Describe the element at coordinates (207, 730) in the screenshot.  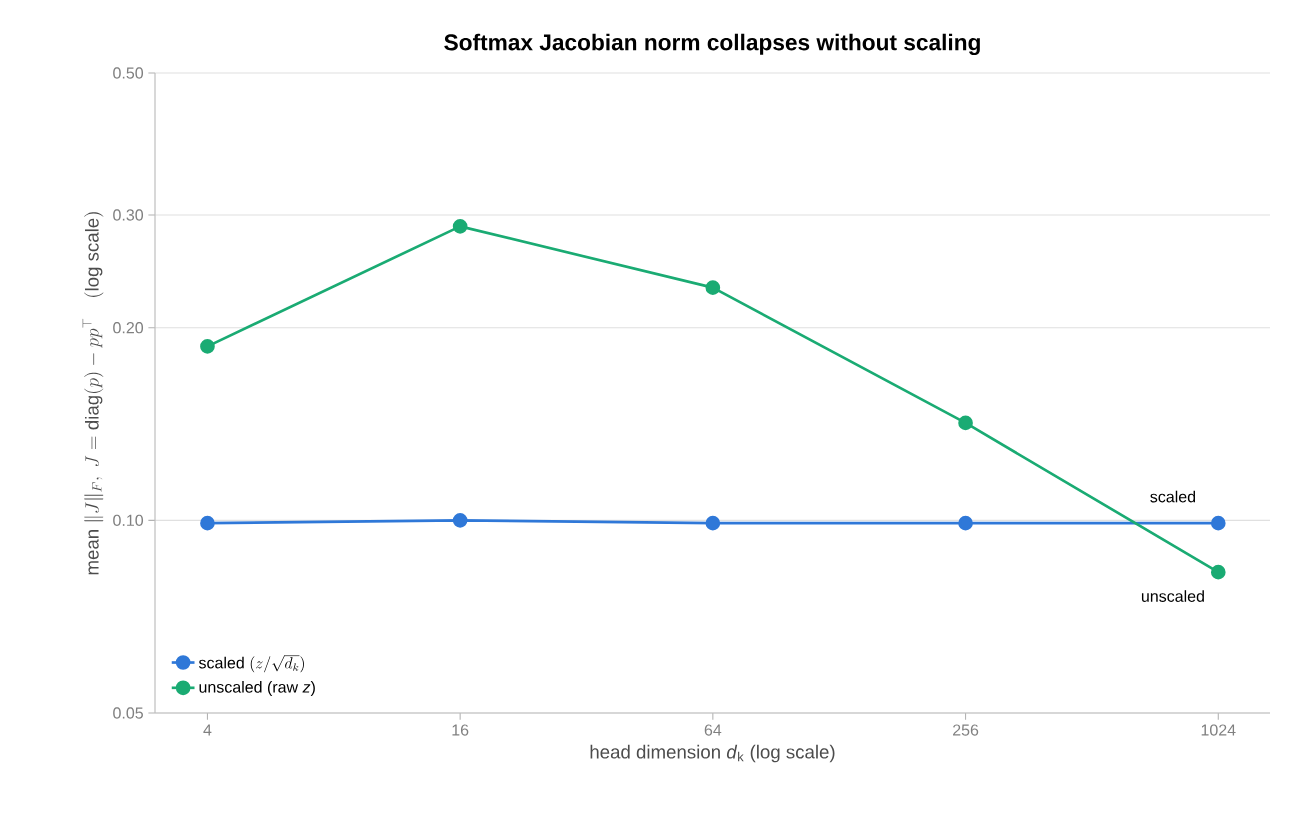
I see `x-tick-label: 4` at that location.